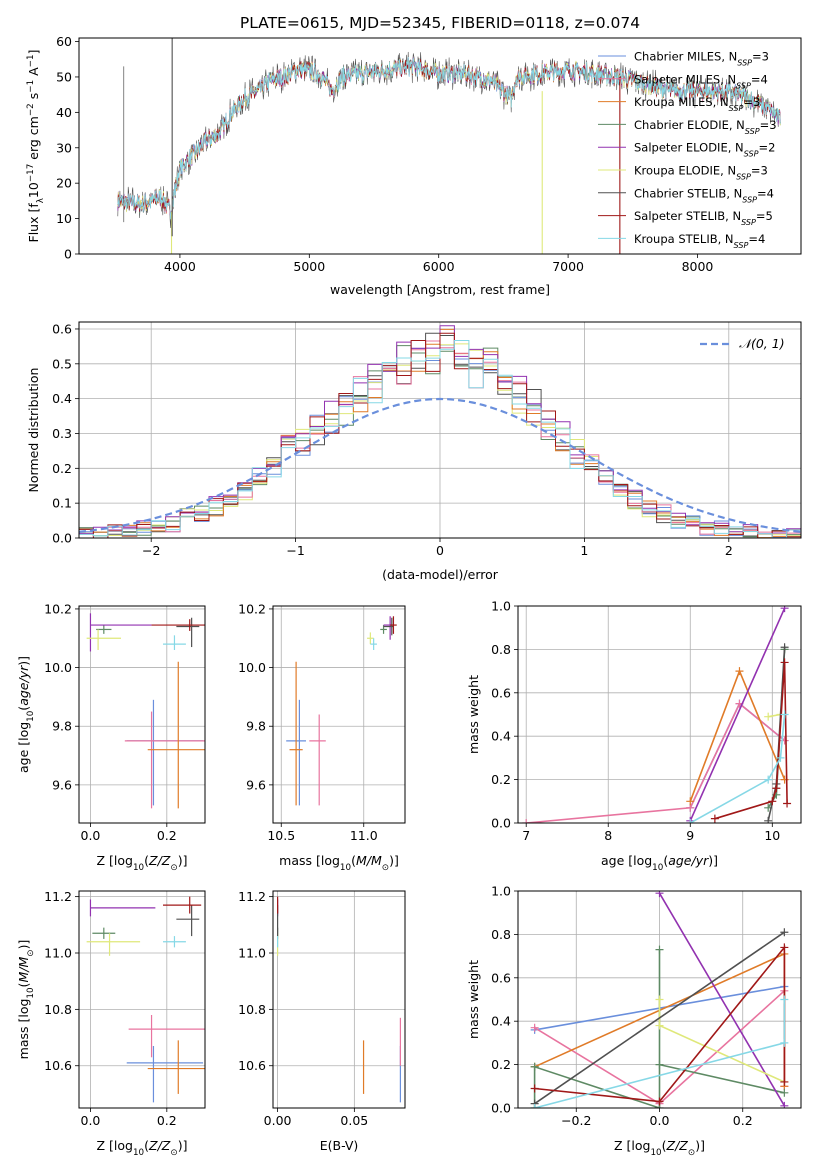 The image size is (819, 1174). Describe the element at coordinates (62, 538) in the screenshot. I see `ytick-label-residuals-0: 0.0` at that location.